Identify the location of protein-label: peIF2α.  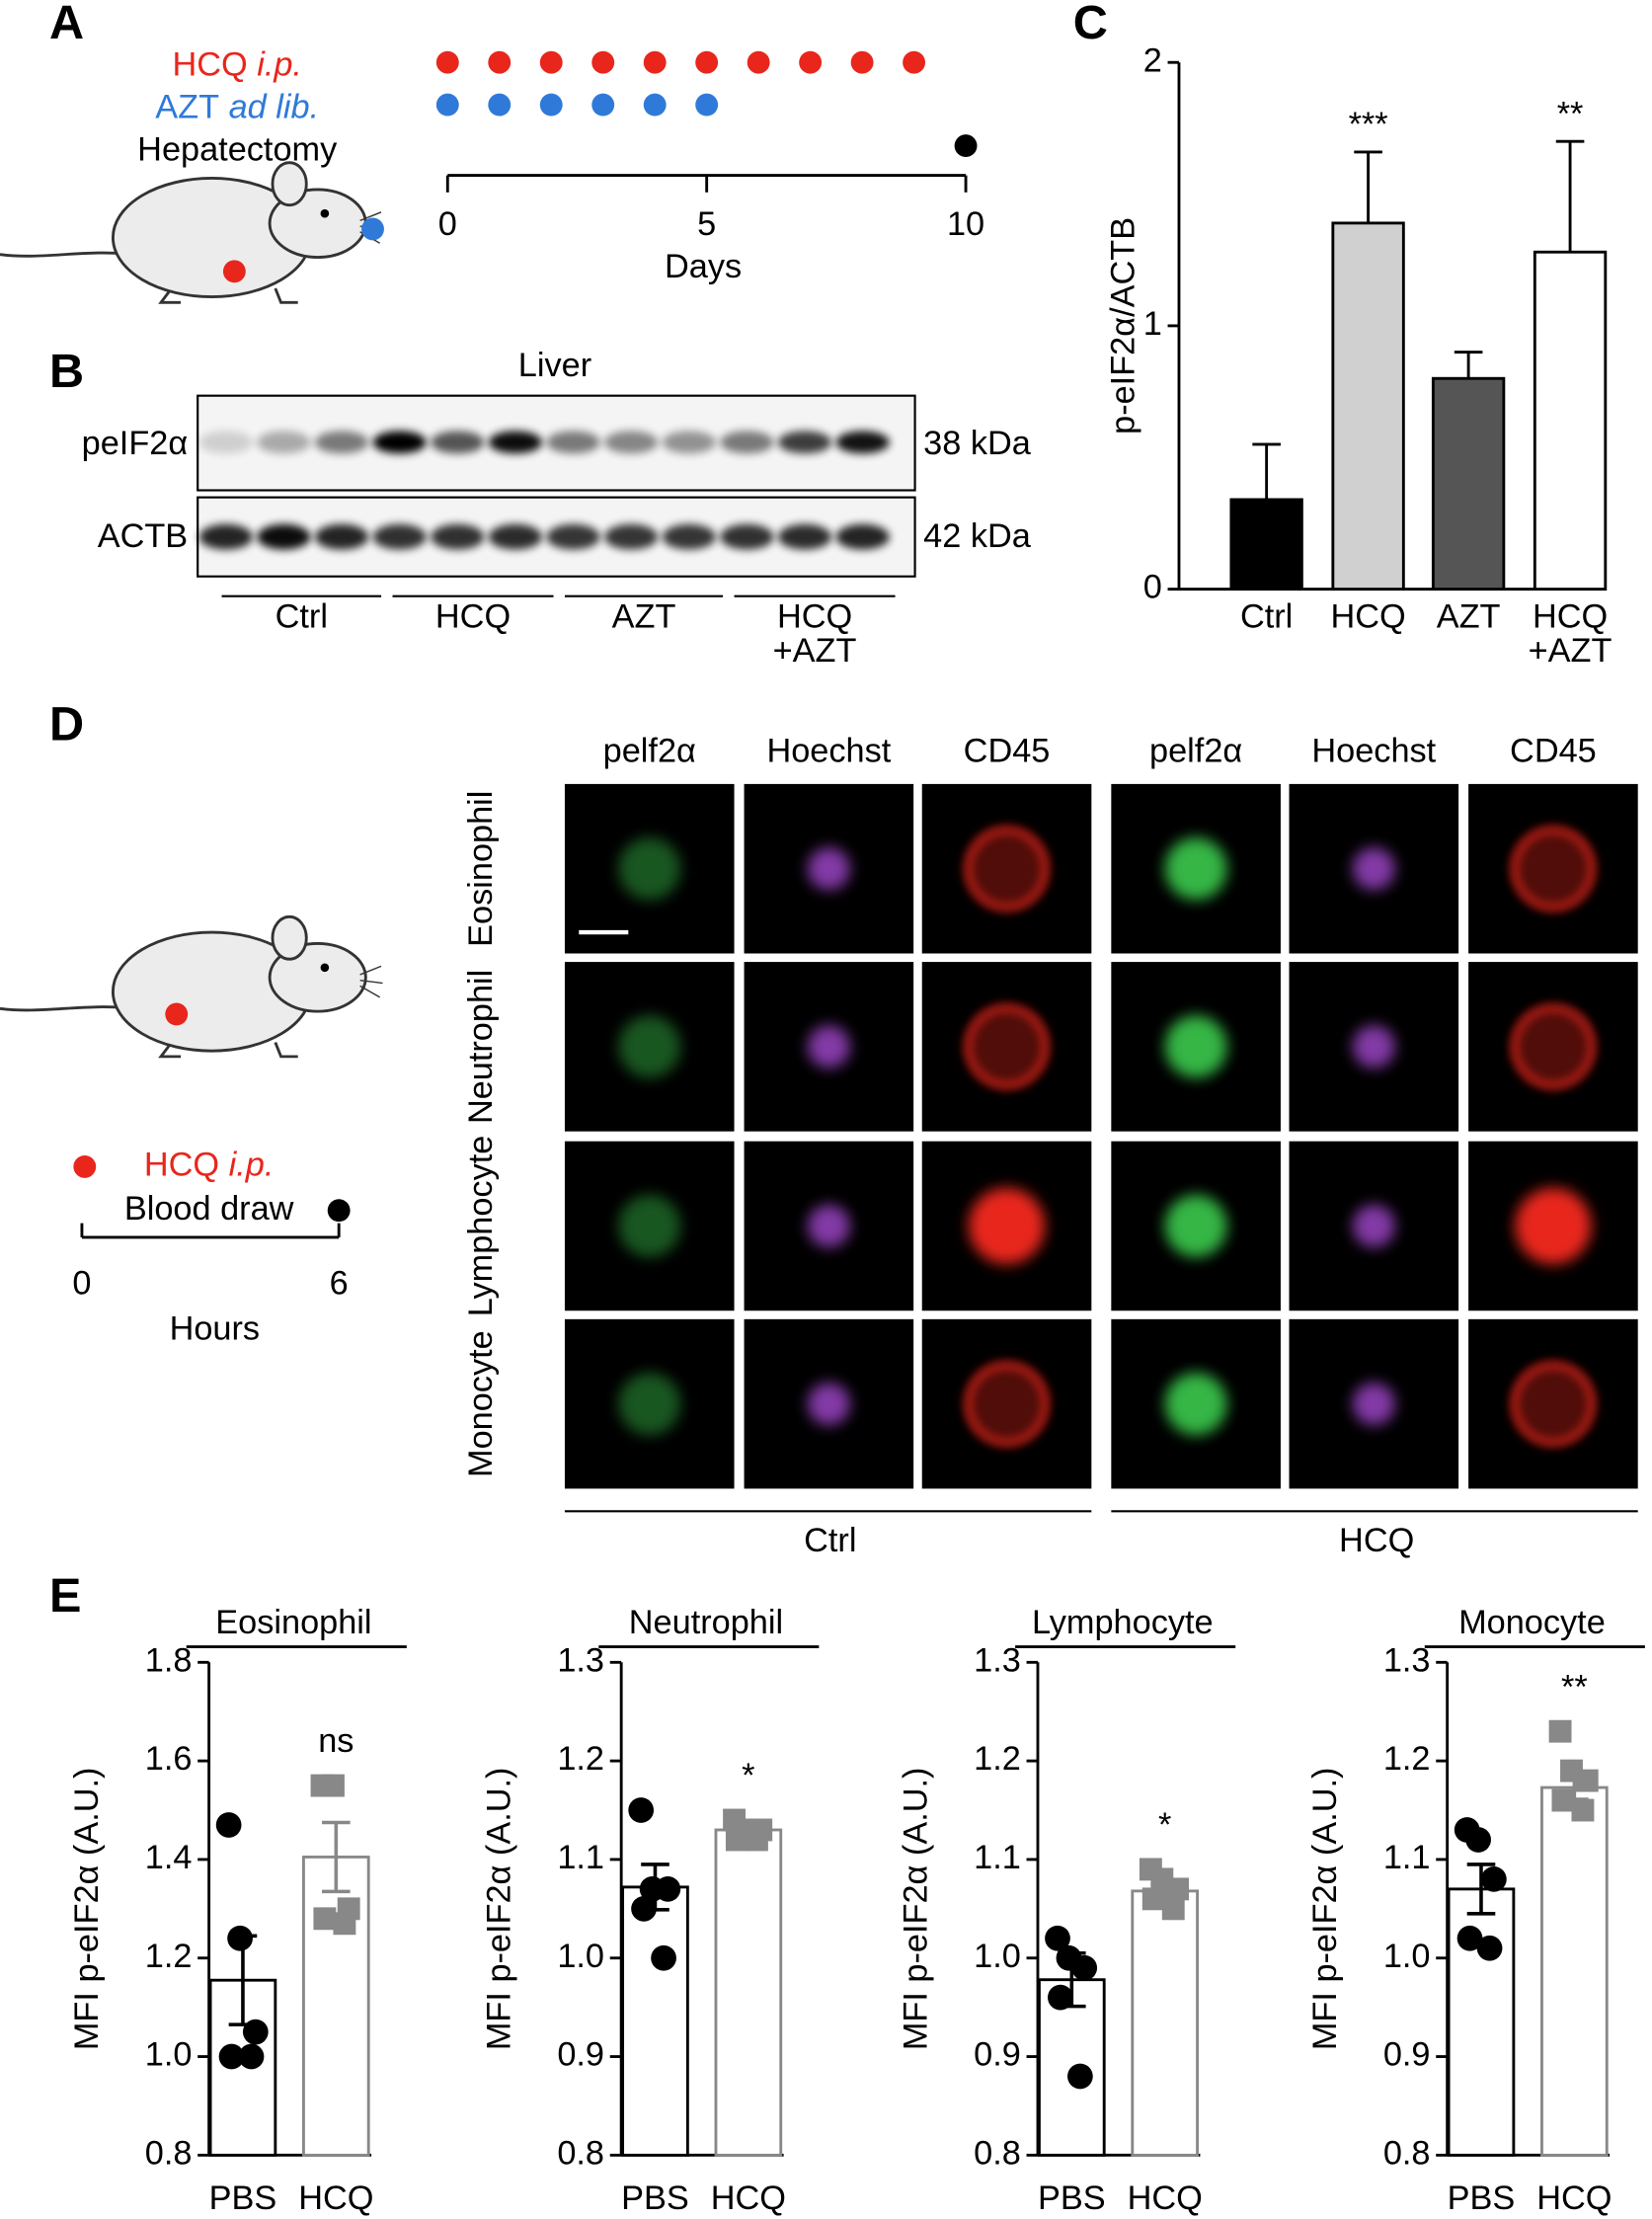
(135, 443).